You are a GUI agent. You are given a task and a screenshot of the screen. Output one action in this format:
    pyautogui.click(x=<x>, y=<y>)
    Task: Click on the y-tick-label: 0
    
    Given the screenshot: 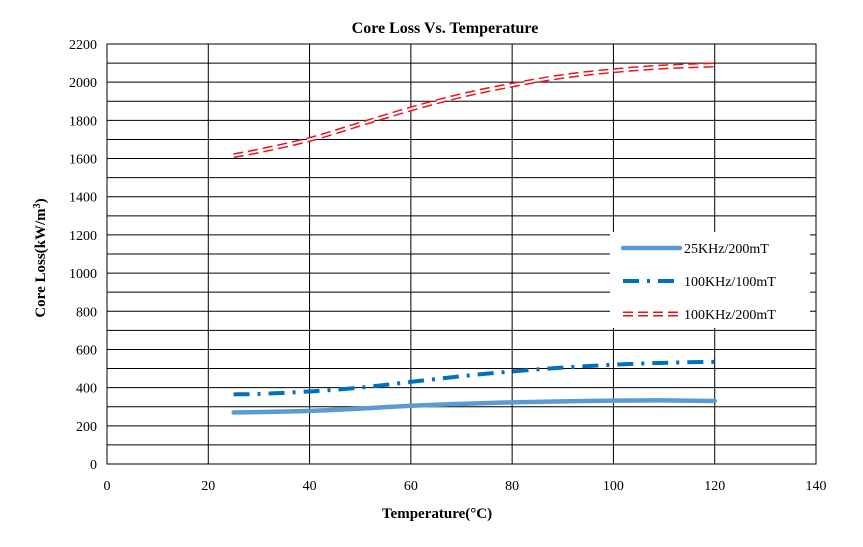 What is the action you would take?
    pyautogui.click(x=93, y=465)
    